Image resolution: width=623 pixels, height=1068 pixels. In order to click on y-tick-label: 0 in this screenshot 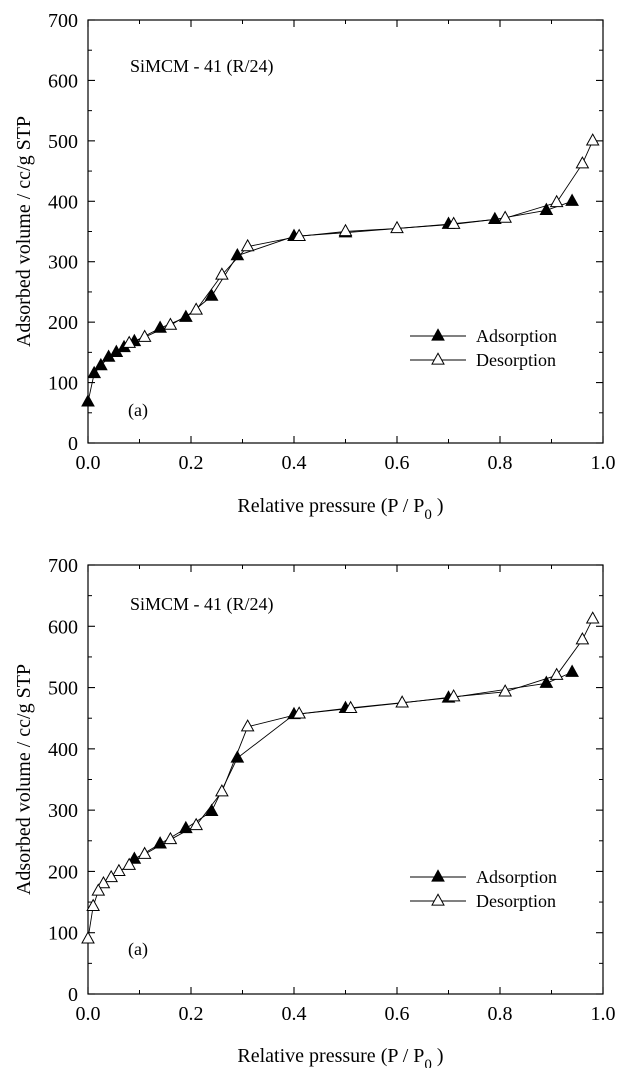, I will do `click(73, 444)`.